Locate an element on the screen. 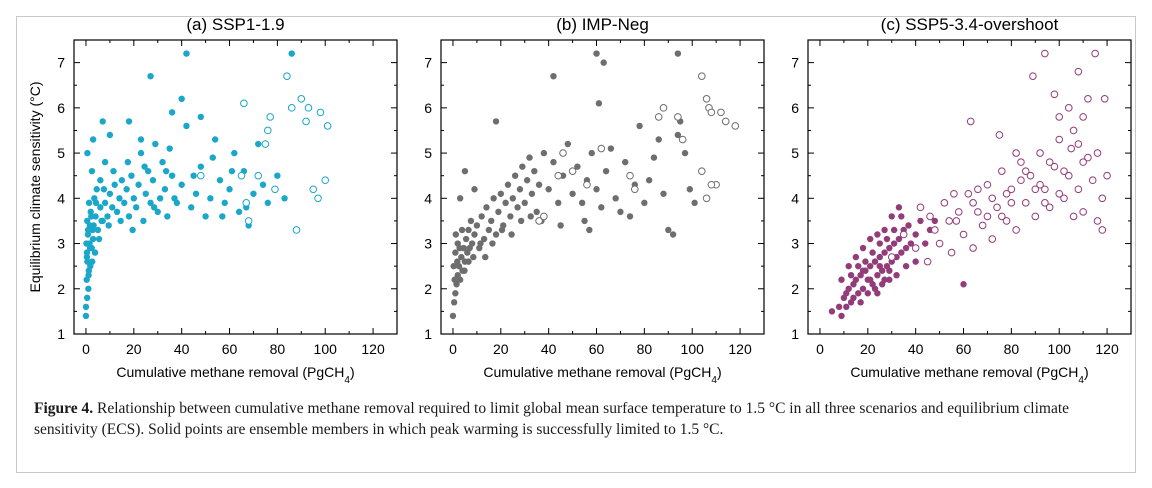 This screenshot has width=1152, height=488. x-tick-label-c: 20 is located at coordinates (868, 349).